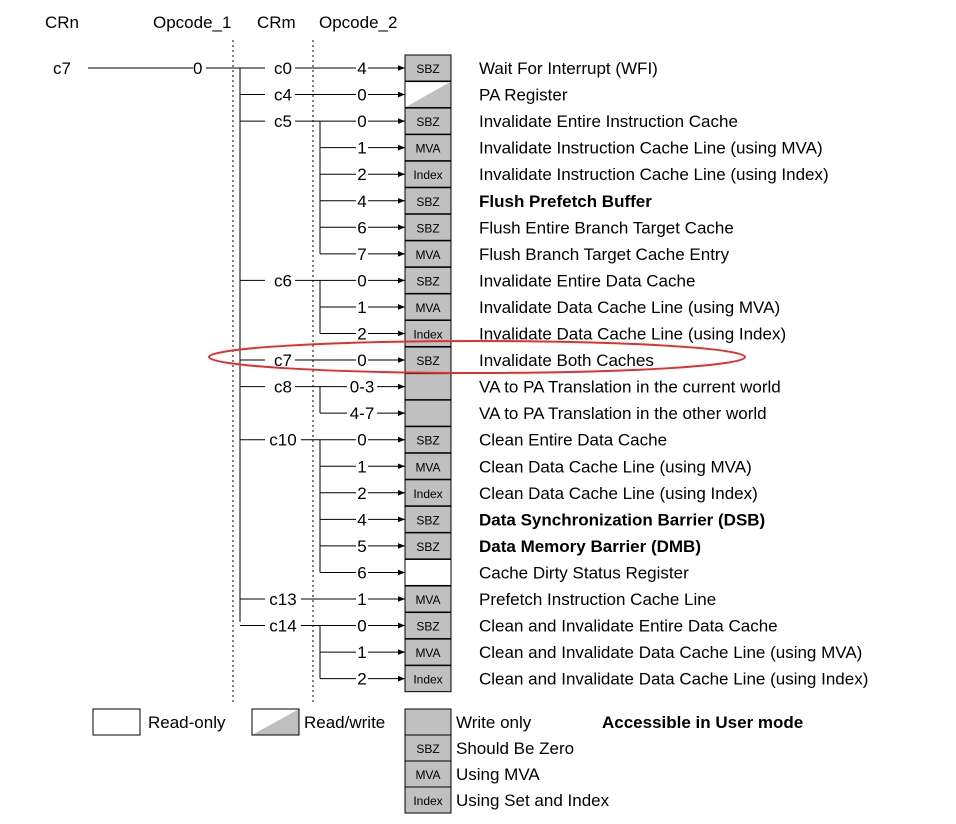 This screenshot has height=824, width=956. What do you see at coordinates (362, 413) in the screenshot?
I see `opcode2-label: 4-7` at bounding box center [362, 413].